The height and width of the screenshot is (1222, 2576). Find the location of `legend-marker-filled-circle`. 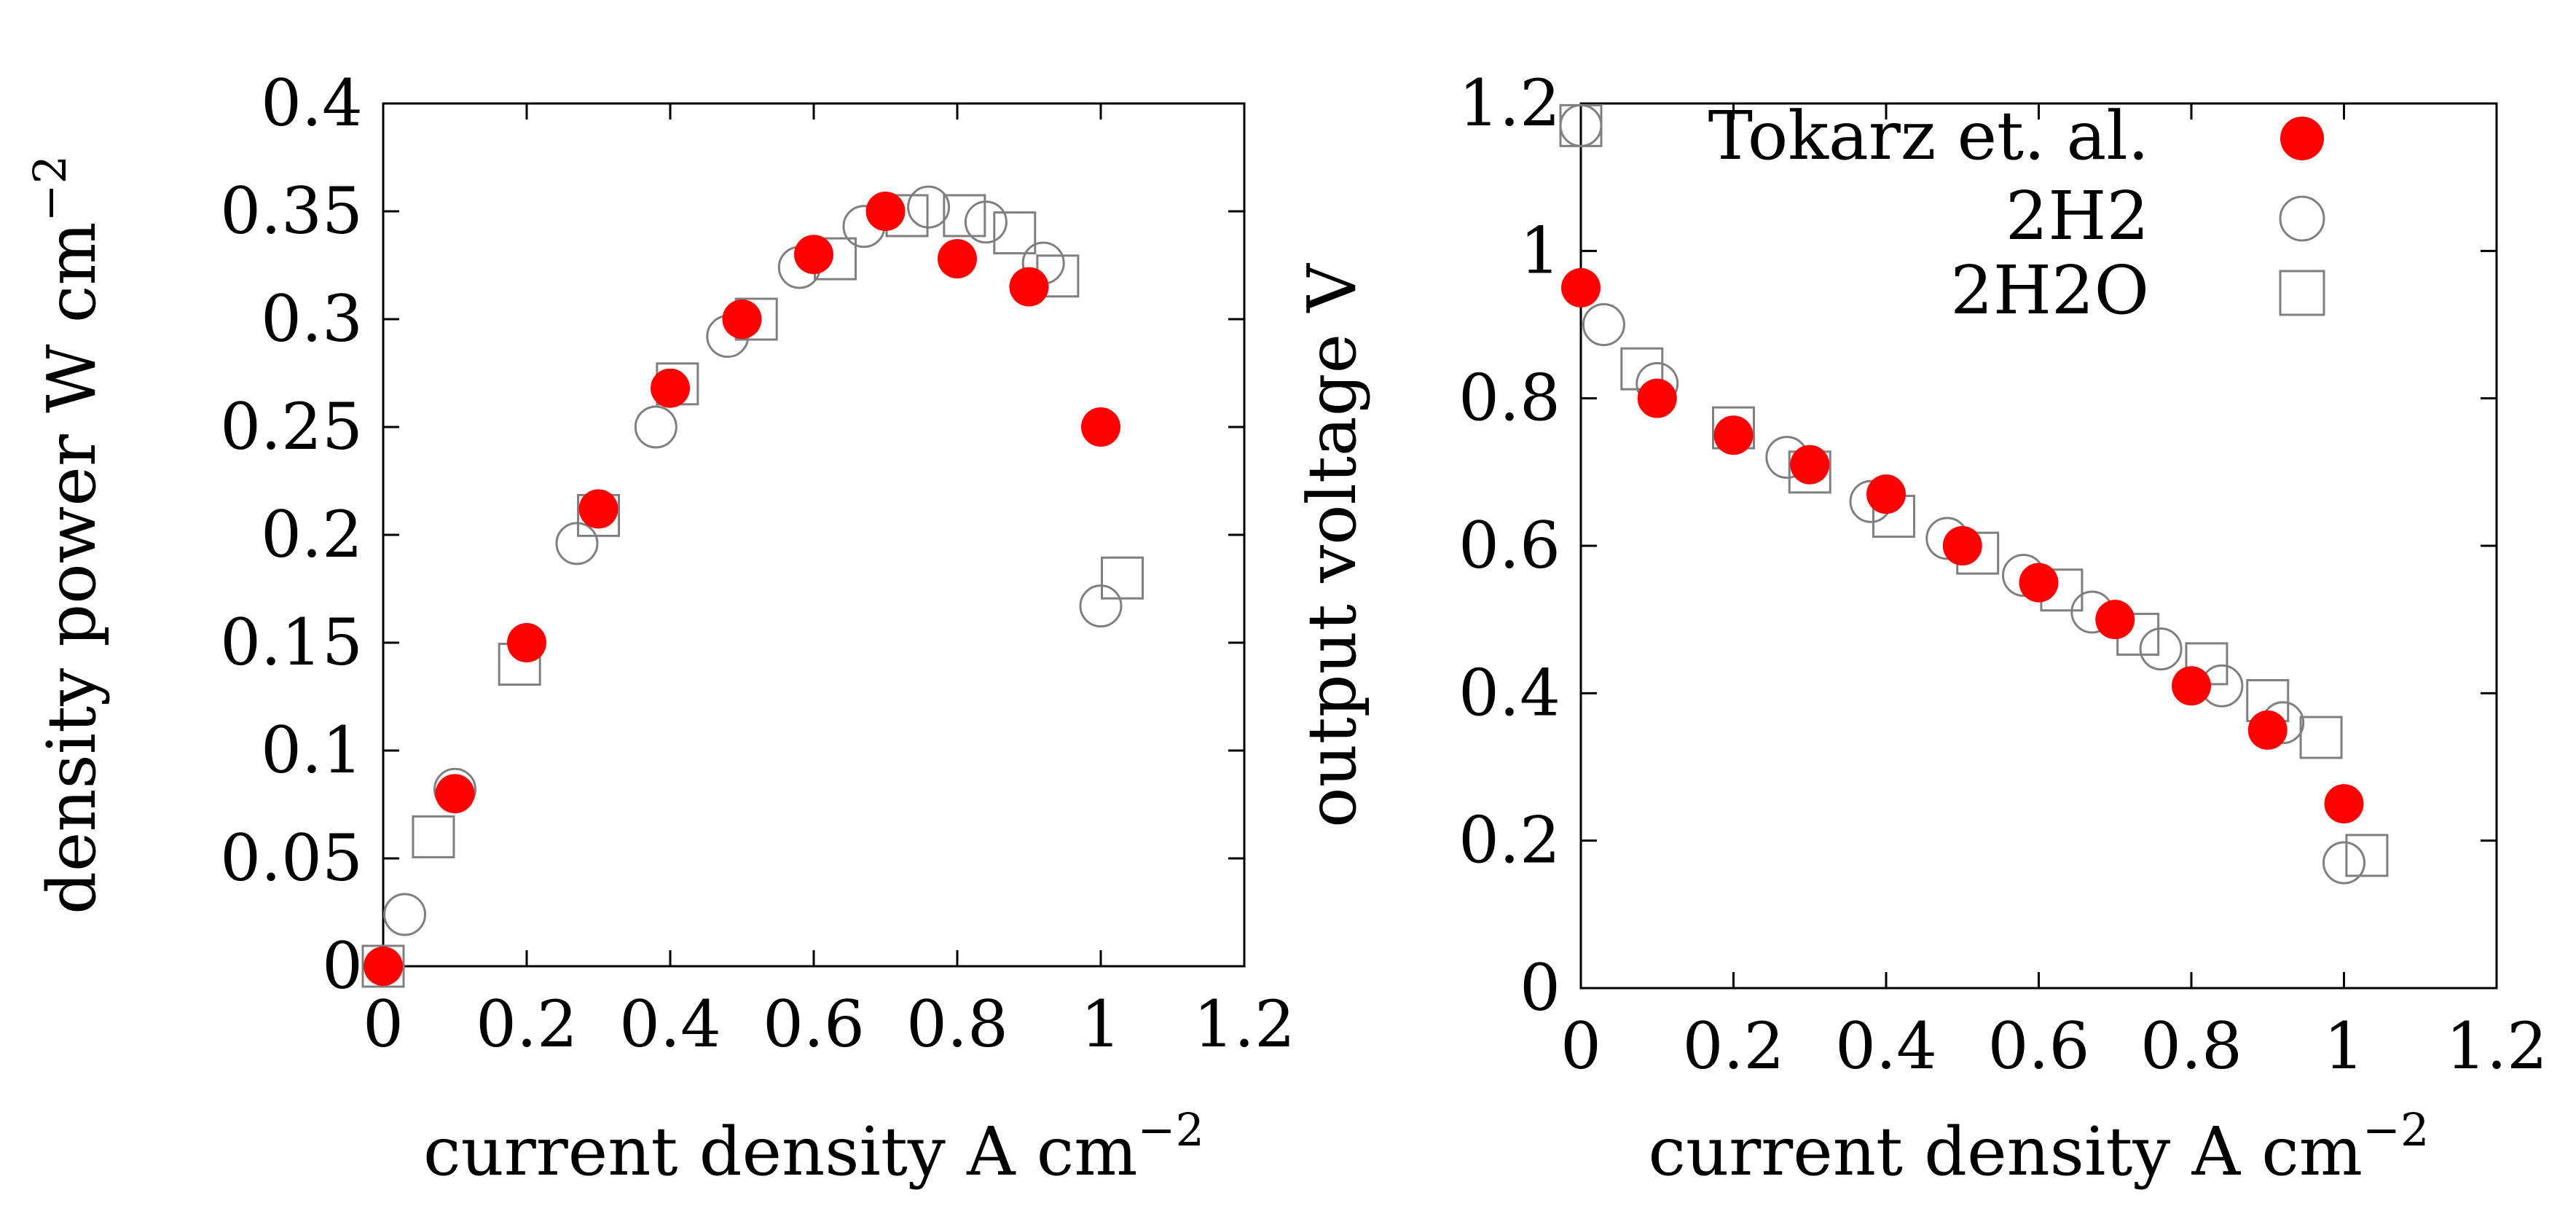

legend-marker-filled-circle is located at coordinates (2302, 138).